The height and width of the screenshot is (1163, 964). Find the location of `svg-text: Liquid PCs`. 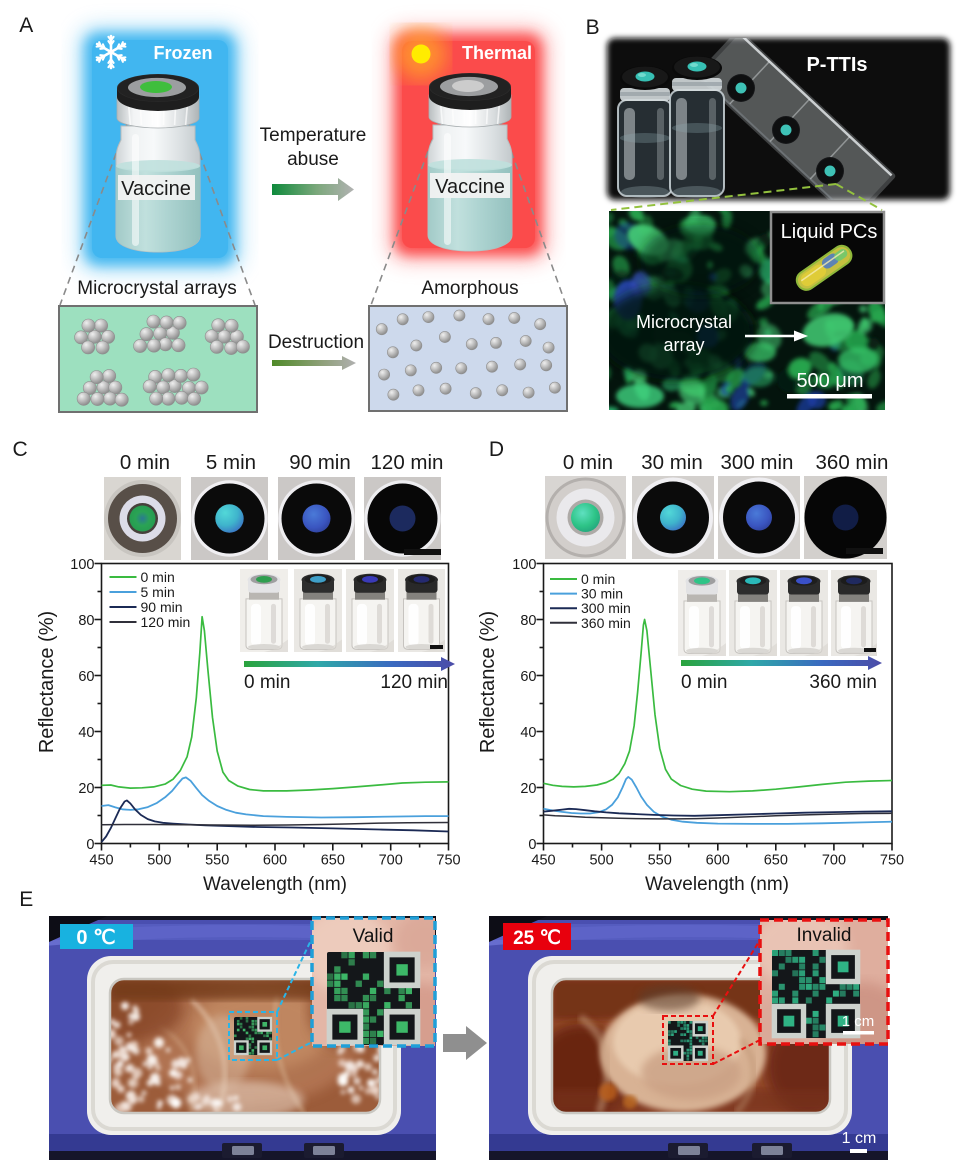

svg-text: Liquid PCs is located at coordinates (829, 232).